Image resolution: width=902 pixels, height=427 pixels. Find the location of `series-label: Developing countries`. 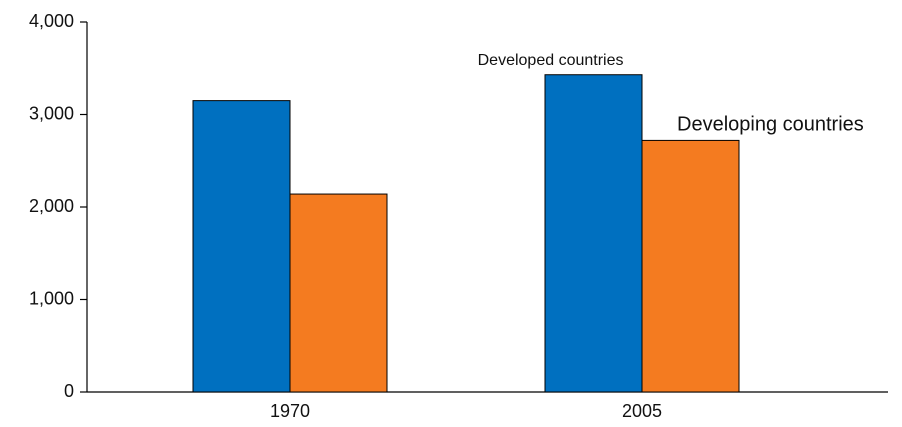

series-label: Developing countries is located at coordinates (770, 125).